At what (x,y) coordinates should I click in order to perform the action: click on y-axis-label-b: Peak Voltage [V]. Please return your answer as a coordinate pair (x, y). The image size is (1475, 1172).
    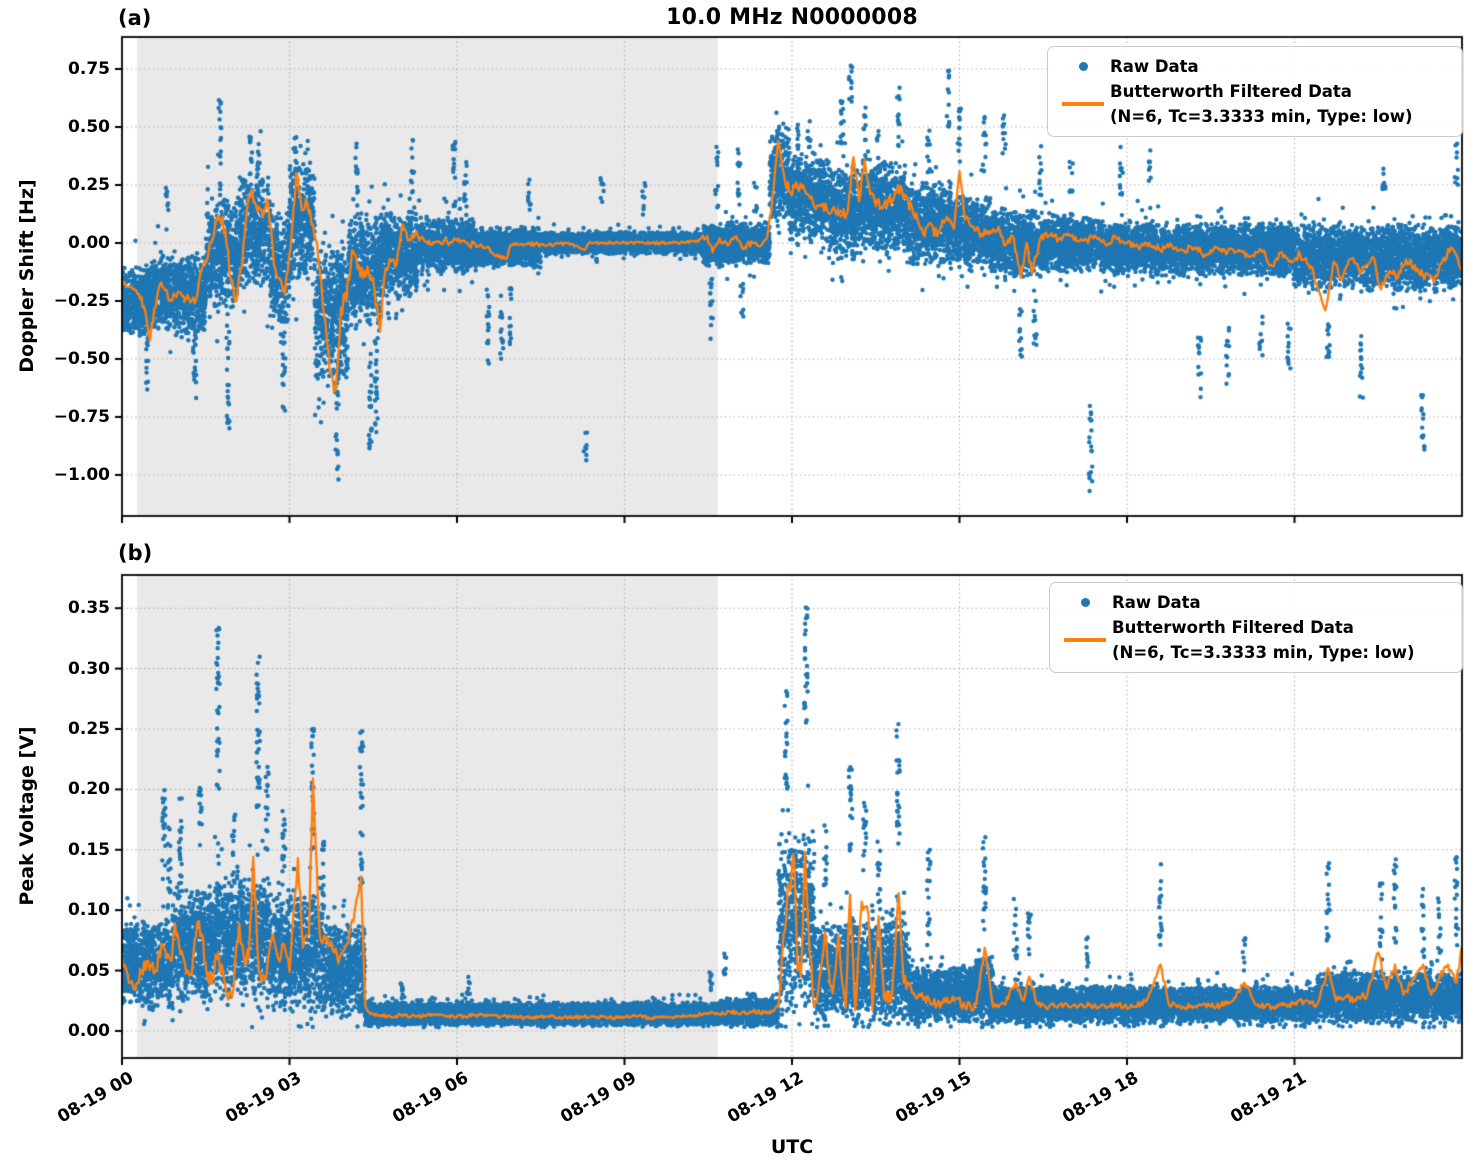
    Looking at the image, I should click on (27, 816).